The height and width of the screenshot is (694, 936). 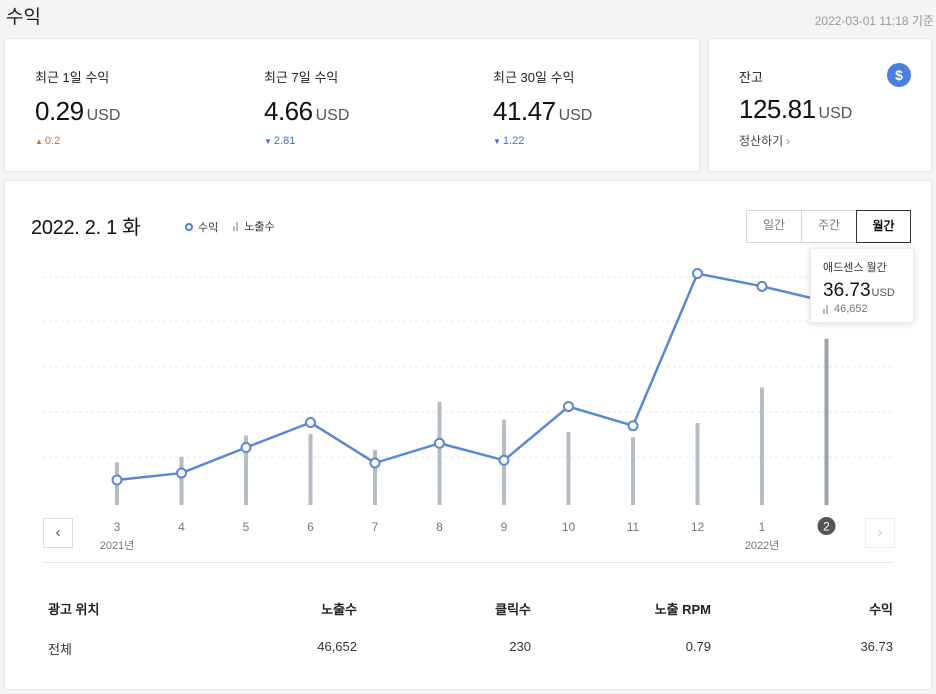 What do you see at coordinates (509, 141) in the screenshot?
I see `stat-change: ▼ 1.22` at bounding box center [509, 141].